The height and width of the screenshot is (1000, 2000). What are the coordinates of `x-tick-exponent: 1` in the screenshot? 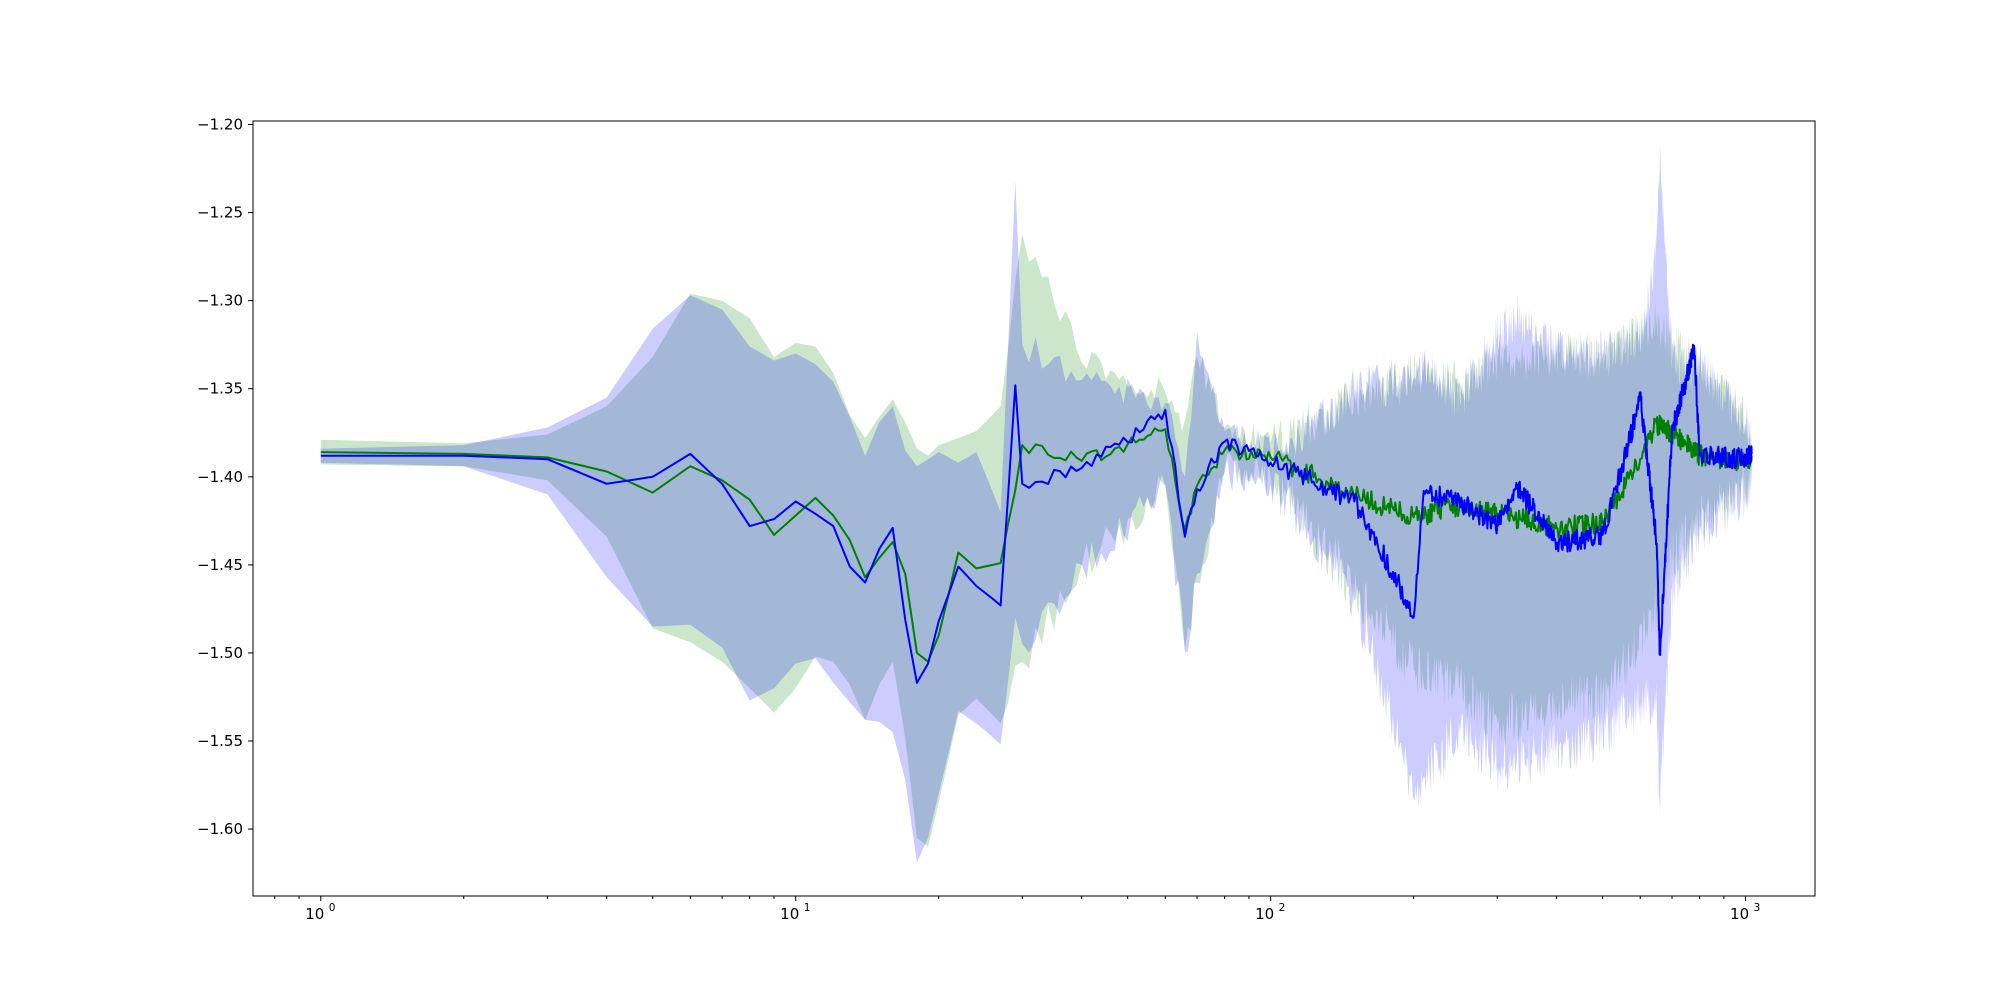 It's located at (807, 908).